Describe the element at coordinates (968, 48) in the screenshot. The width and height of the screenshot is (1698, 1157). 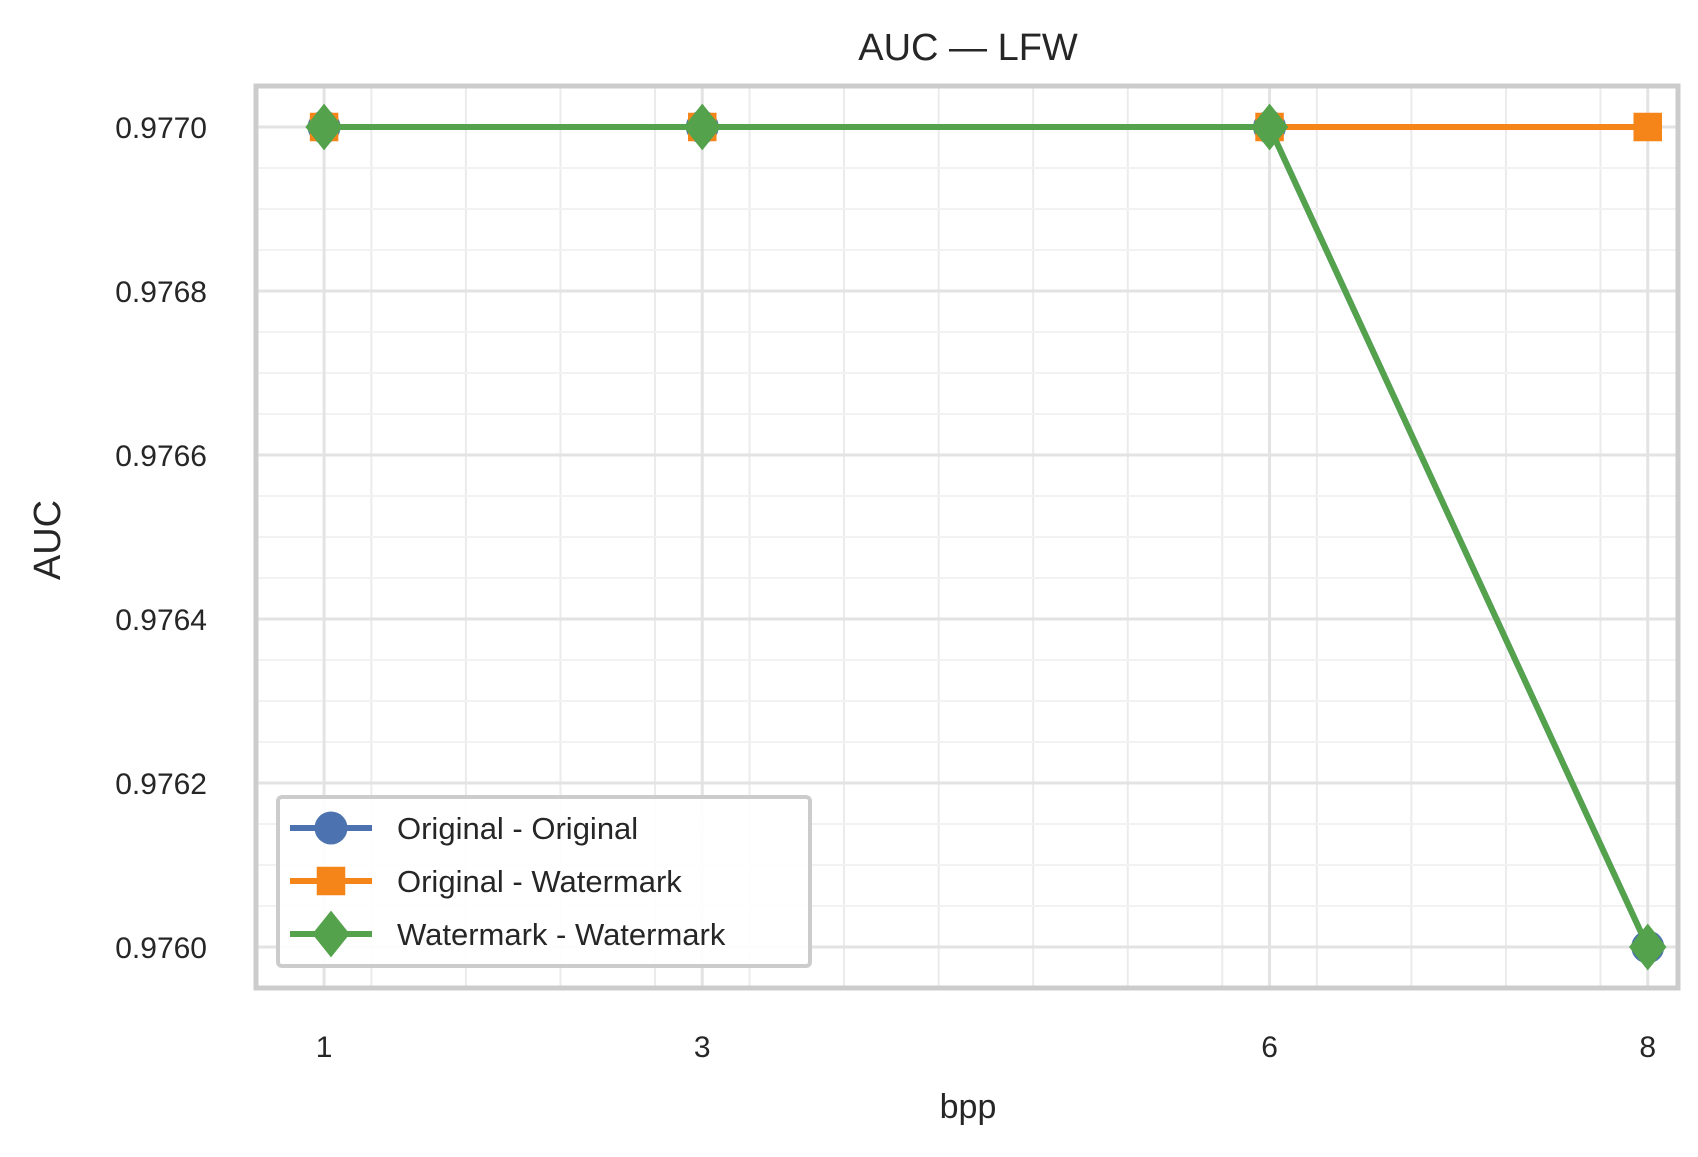
I see `chart-title: AUC — LFW` at that location.